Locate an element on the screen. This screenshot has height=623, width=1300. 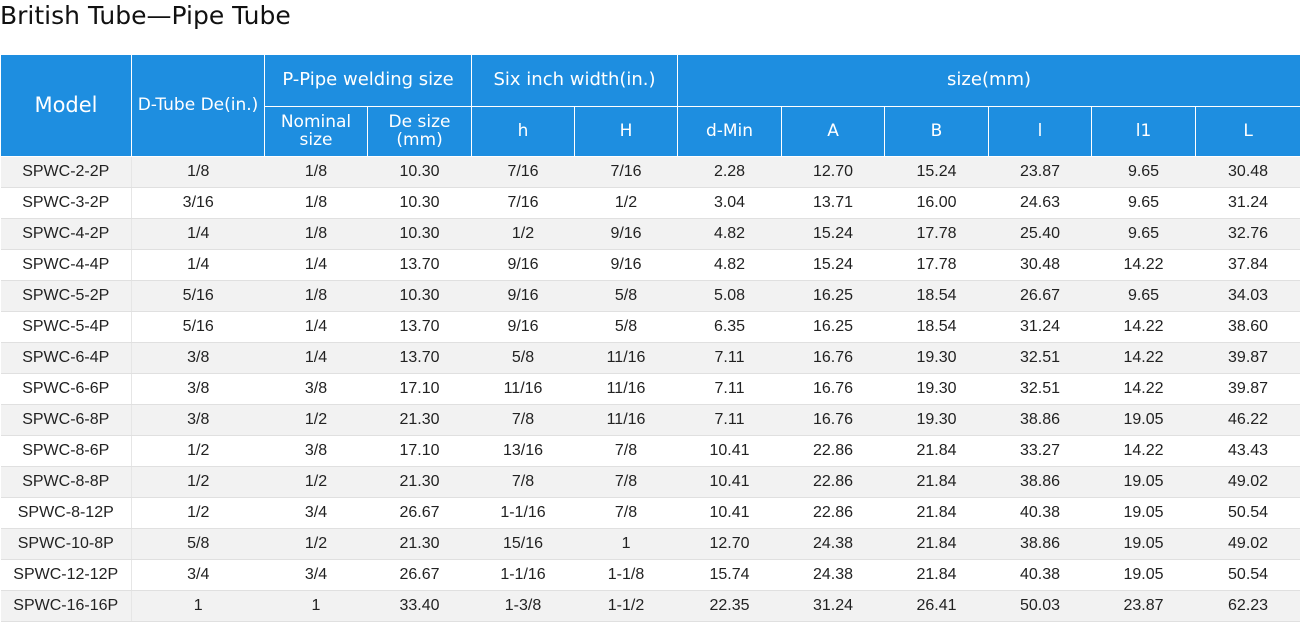
cell-h-small: 15/16 is located at coordinates (523, 544).